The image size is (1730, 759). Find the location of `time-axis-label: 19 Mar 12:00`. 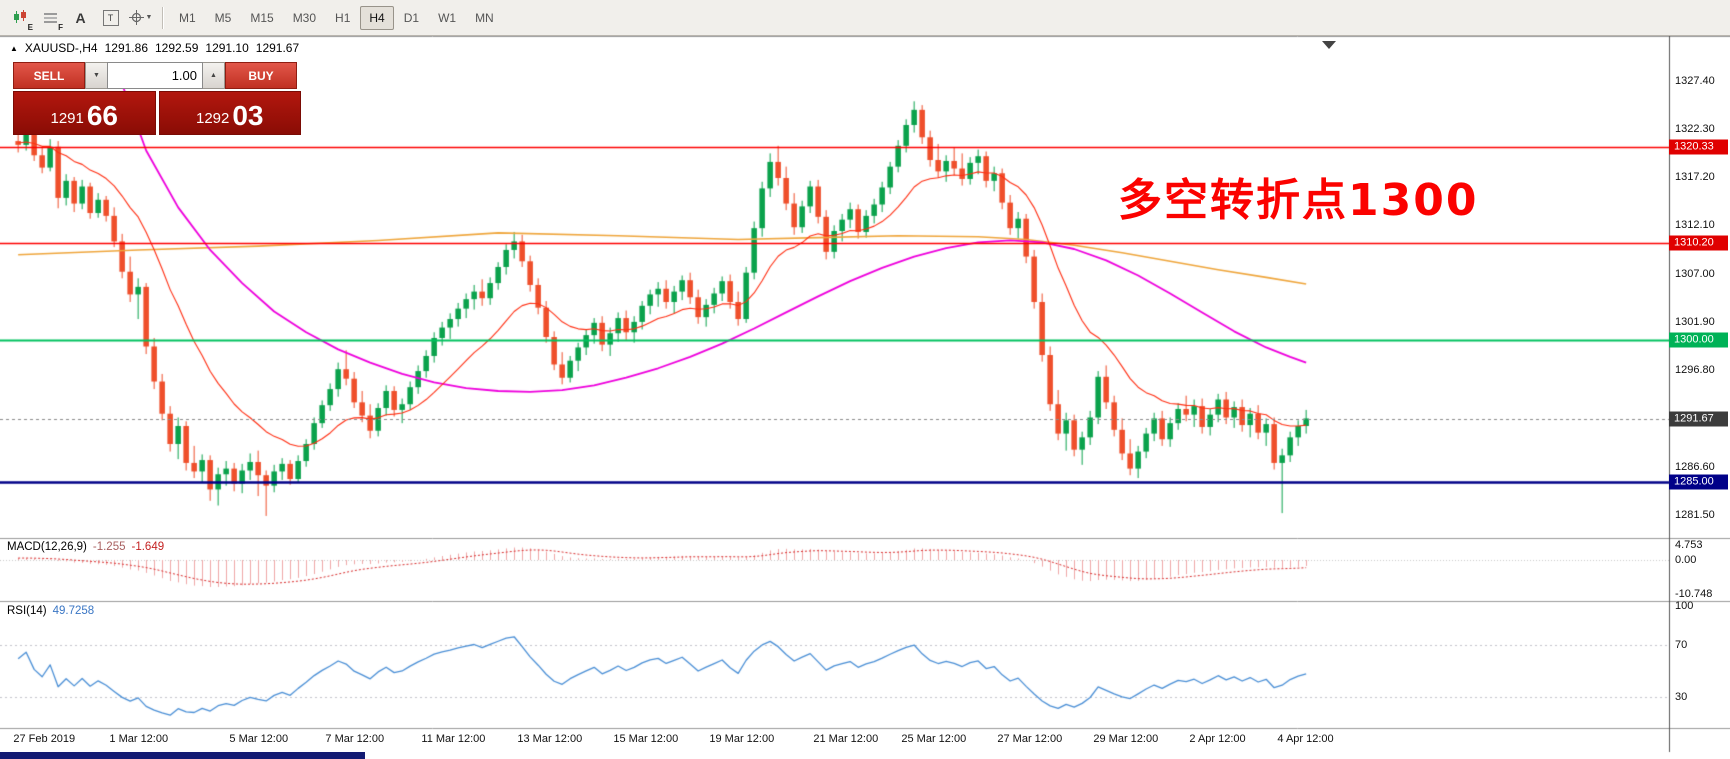

time-axis-label: 19 Mar 12:00 is located at coordinates (742, 739).